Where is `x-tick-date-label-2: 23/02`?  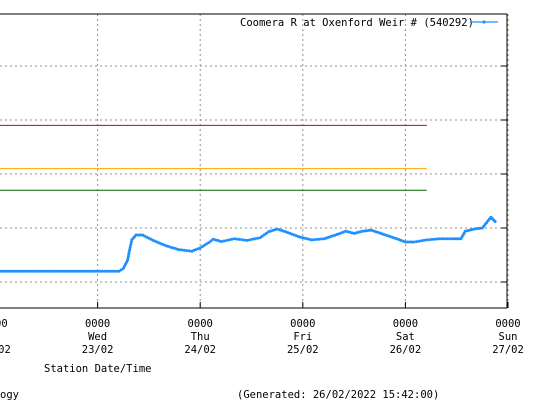
x-tick-date-label-2: 23/02 is located at coordinates (98, 350).